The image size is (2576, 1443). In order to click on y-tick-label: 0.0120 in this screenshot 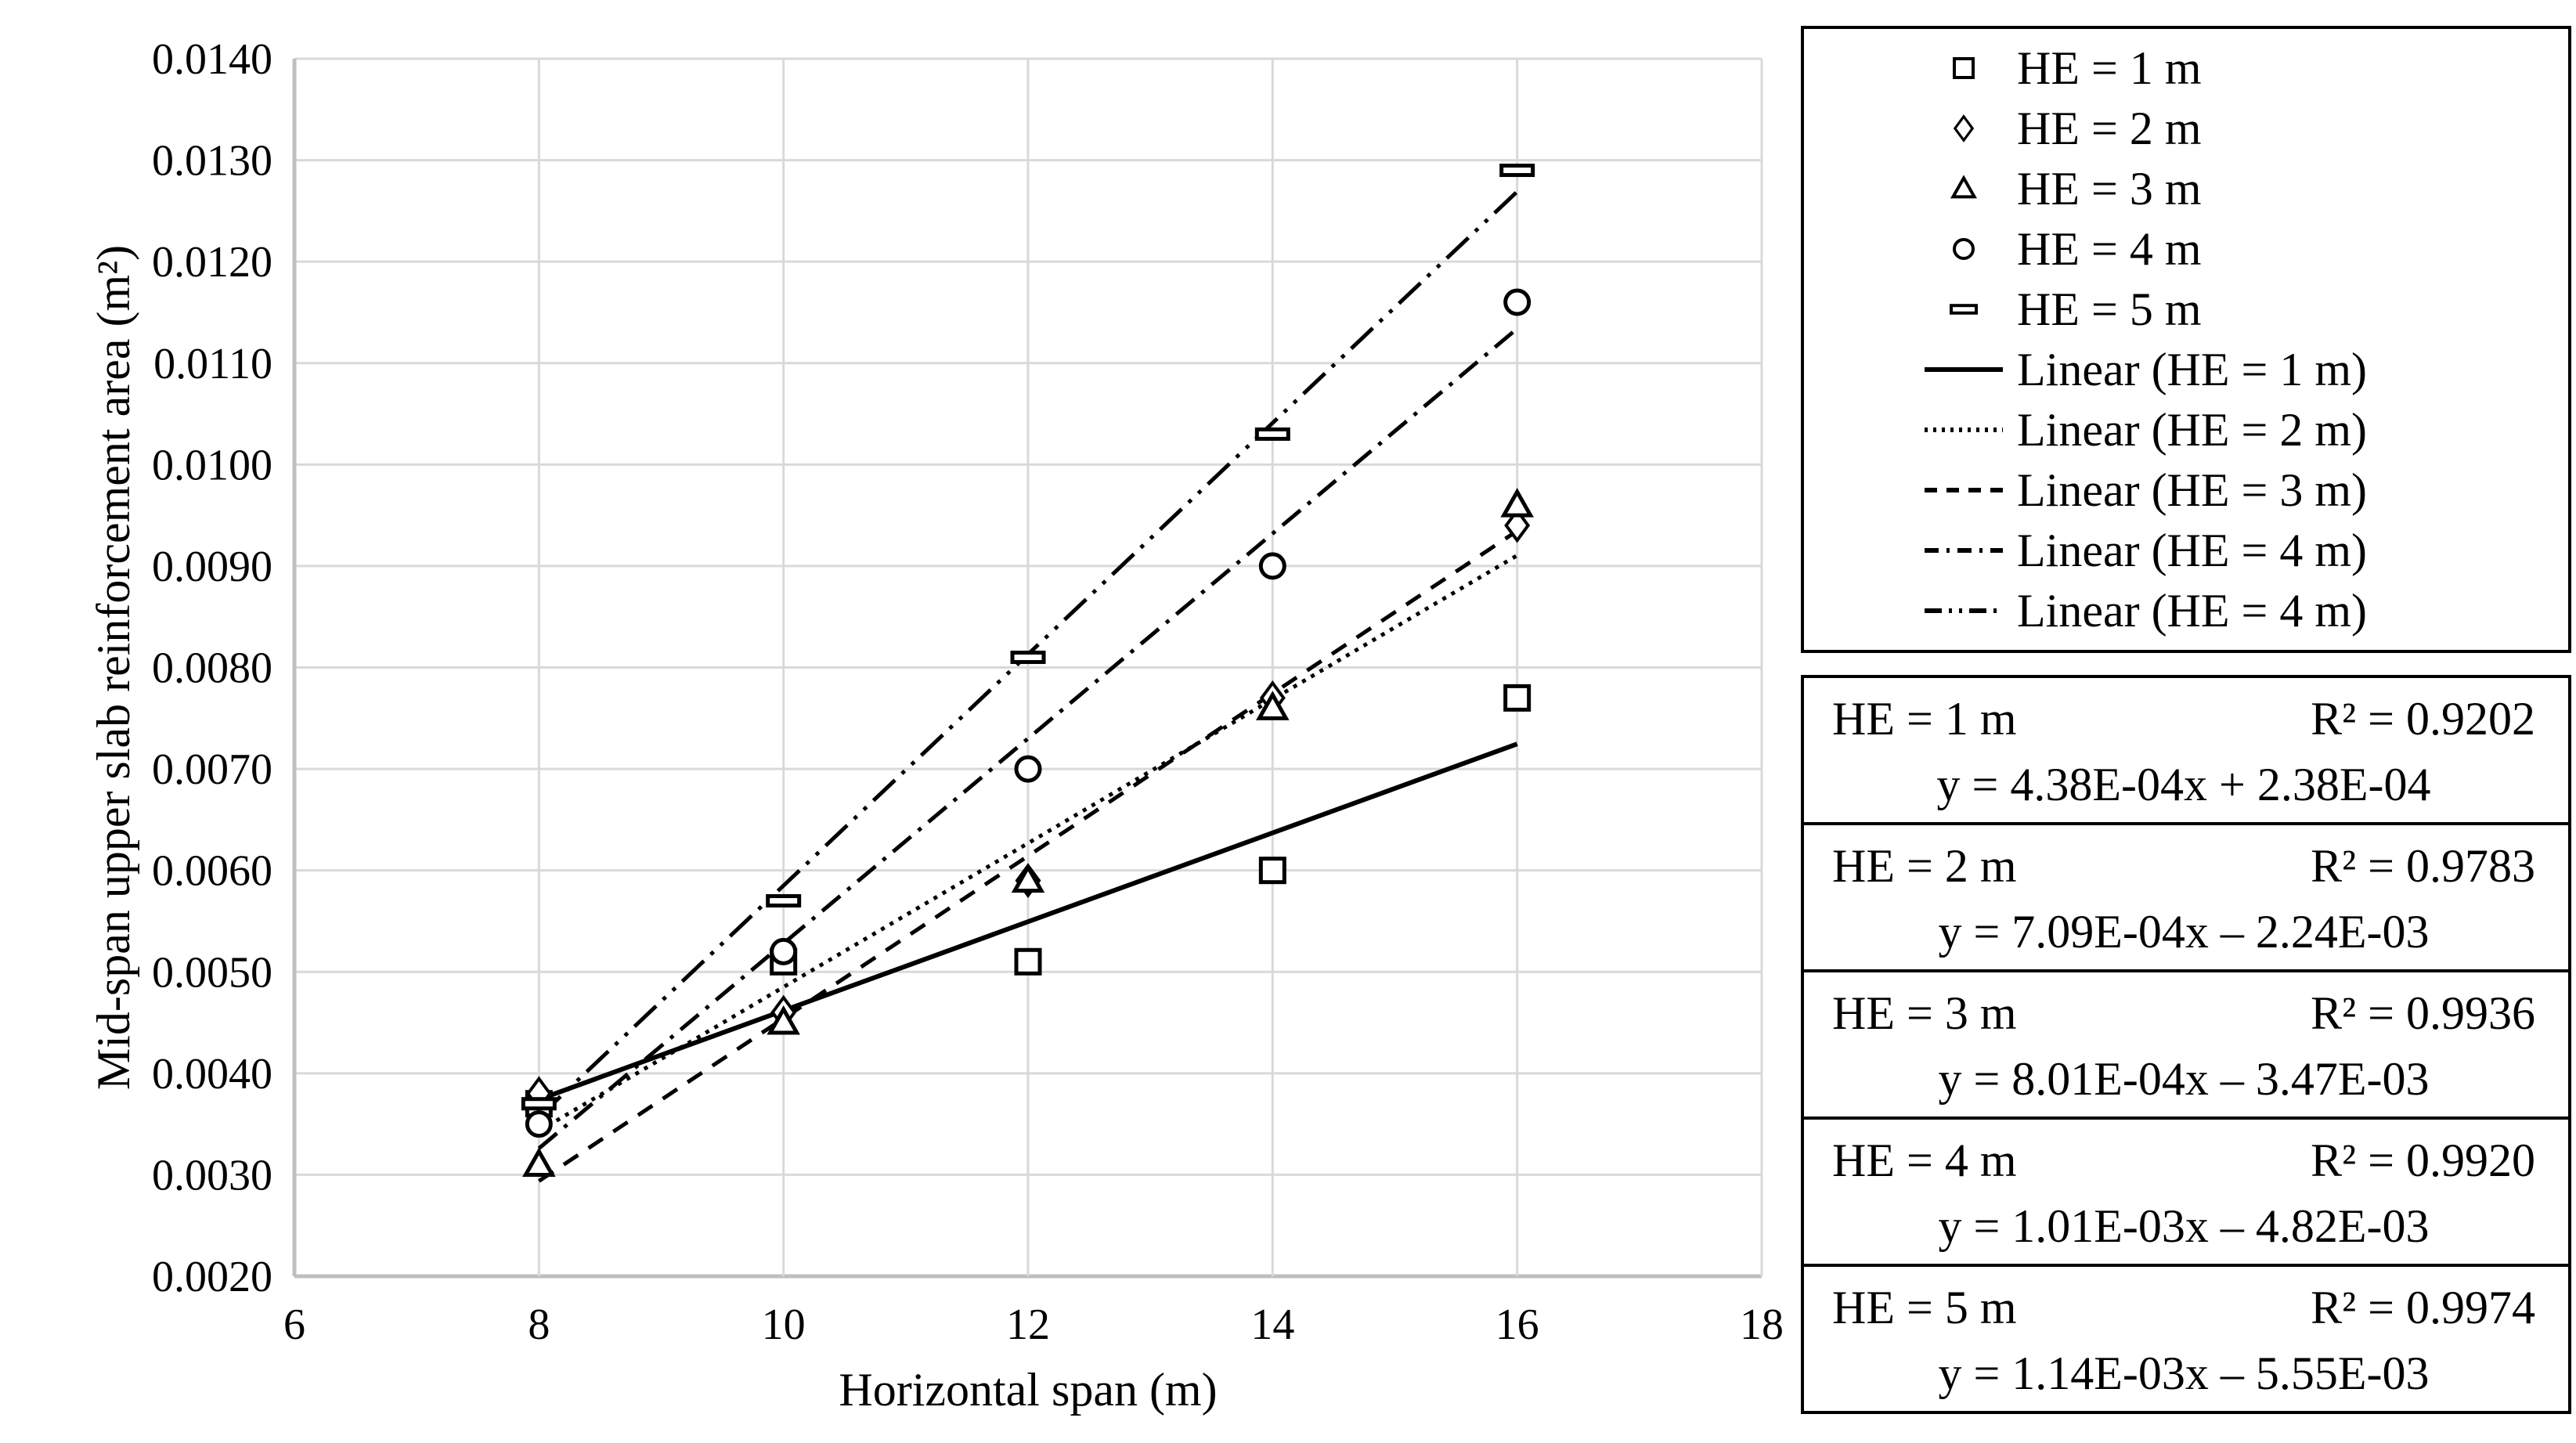, I will do `click(212, 262)`.